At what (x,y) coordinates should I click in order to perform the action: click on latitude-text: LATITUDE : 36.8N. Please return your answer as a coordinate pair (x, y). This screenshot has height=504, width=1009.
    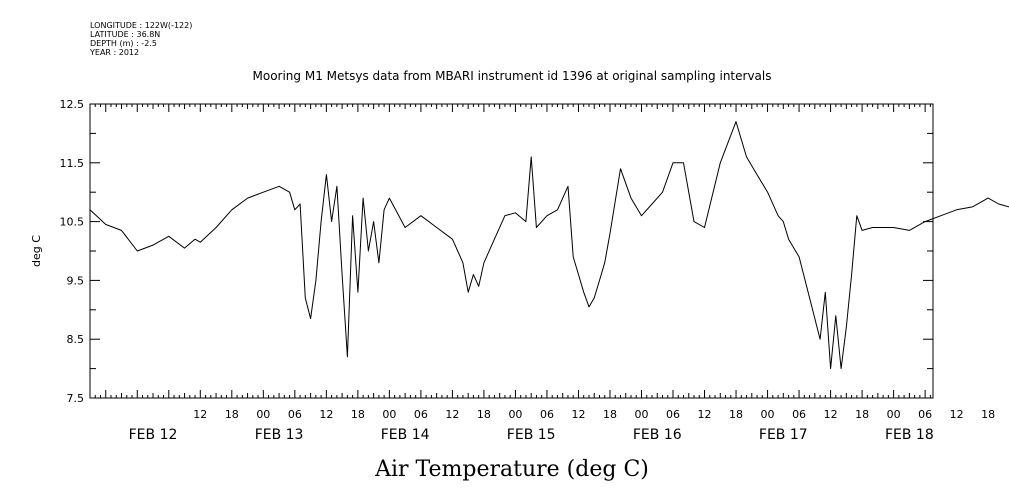
    Looking at the image, I should click on (125, 34).